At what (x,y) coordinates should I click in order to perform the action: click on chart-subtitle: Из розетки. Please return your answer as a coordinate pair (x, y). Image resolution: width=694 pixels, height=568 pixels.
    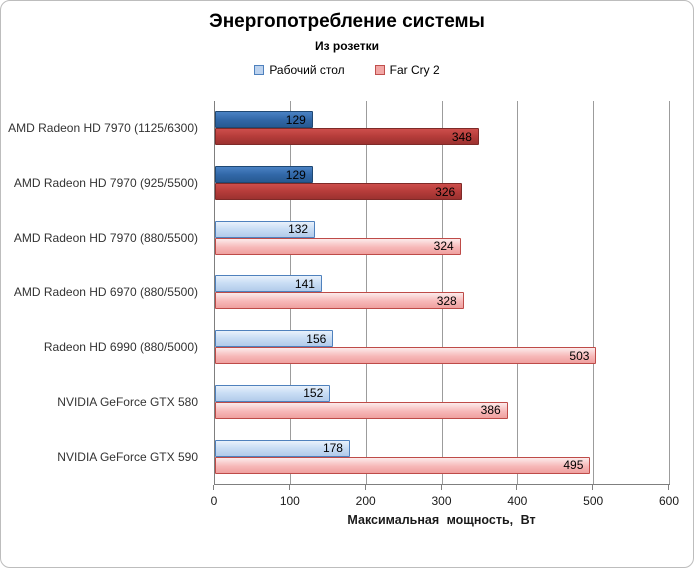
    Looking at the image, I should click on (346, 46).